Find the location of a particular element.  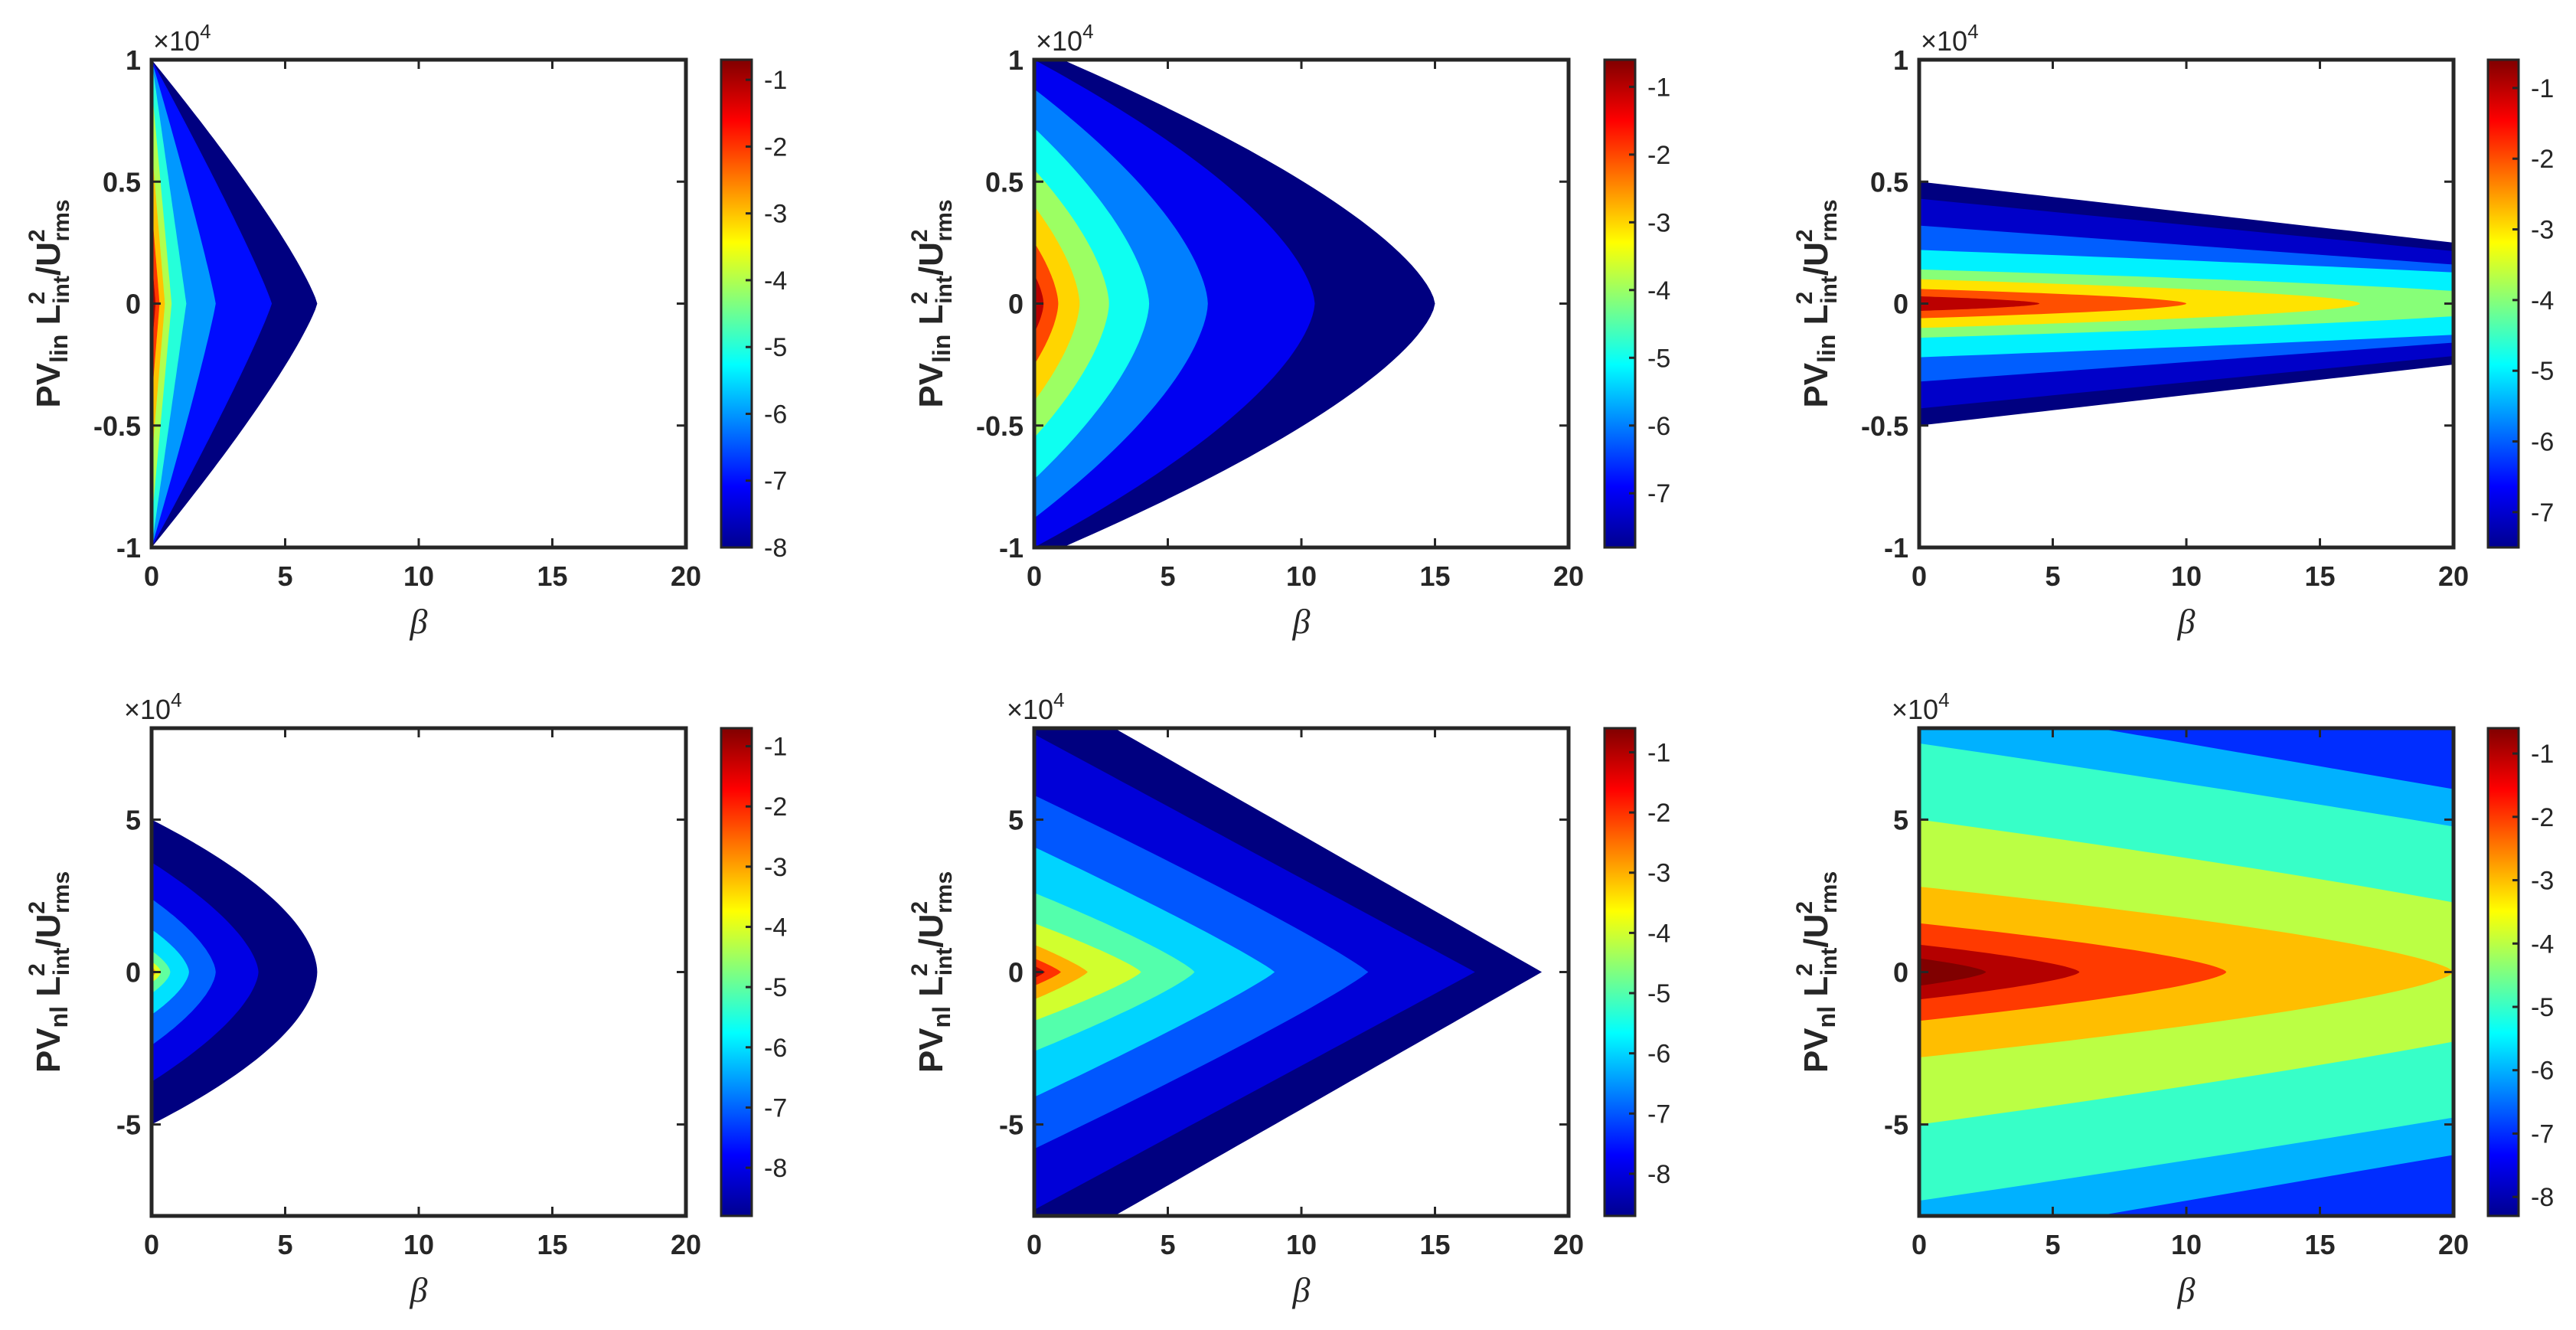

y-tick-label: 0.5 is located at coordinates (1889, 182).